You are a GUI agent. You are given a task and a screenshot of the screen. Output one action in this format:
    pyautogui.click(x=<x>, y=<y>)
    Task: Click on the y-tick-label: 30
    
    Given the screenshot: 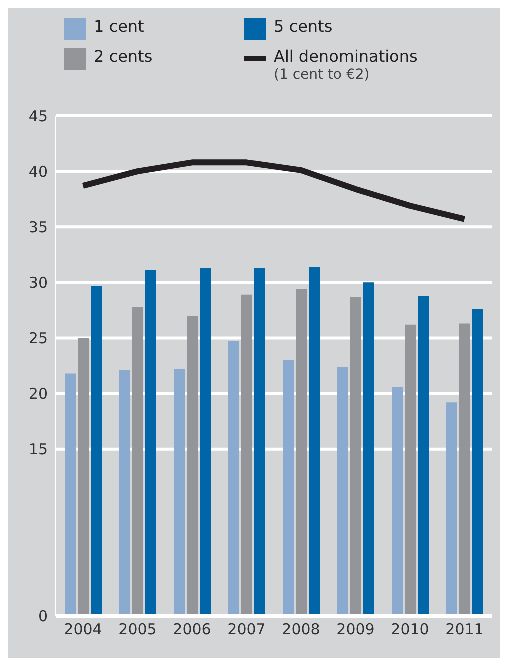 What is the action you would take?
    pyautogui.click(x=38, y=283)
    